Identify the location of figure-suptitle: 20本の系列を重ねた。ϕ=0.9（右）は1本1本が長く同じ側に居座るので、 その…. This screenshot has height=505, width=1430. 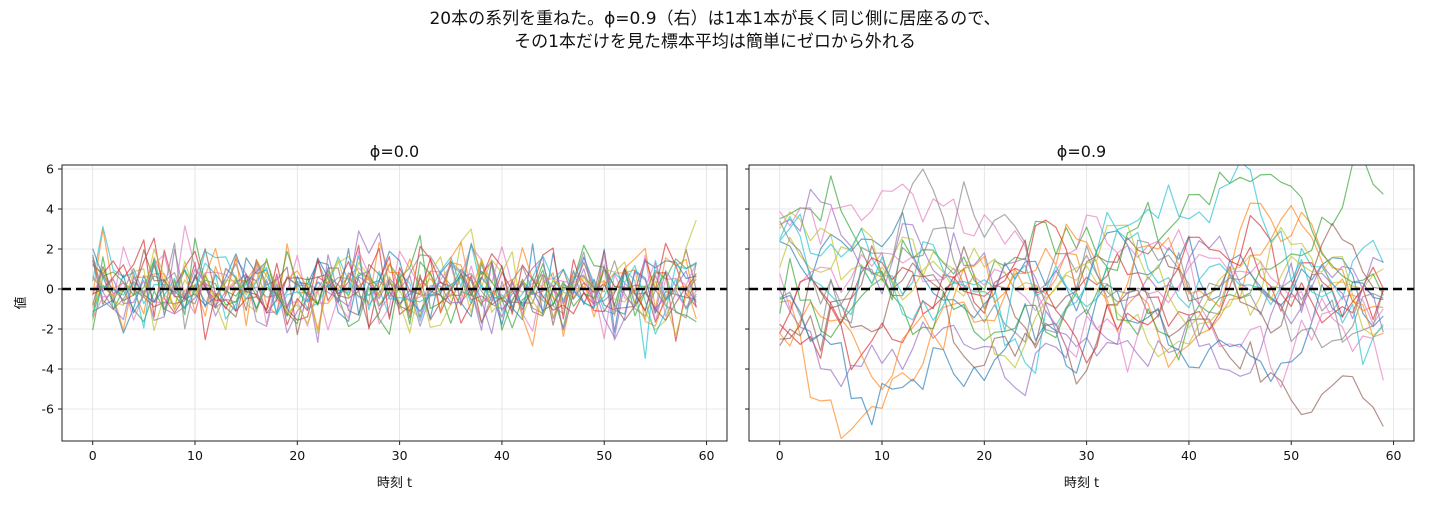
(715, 31).